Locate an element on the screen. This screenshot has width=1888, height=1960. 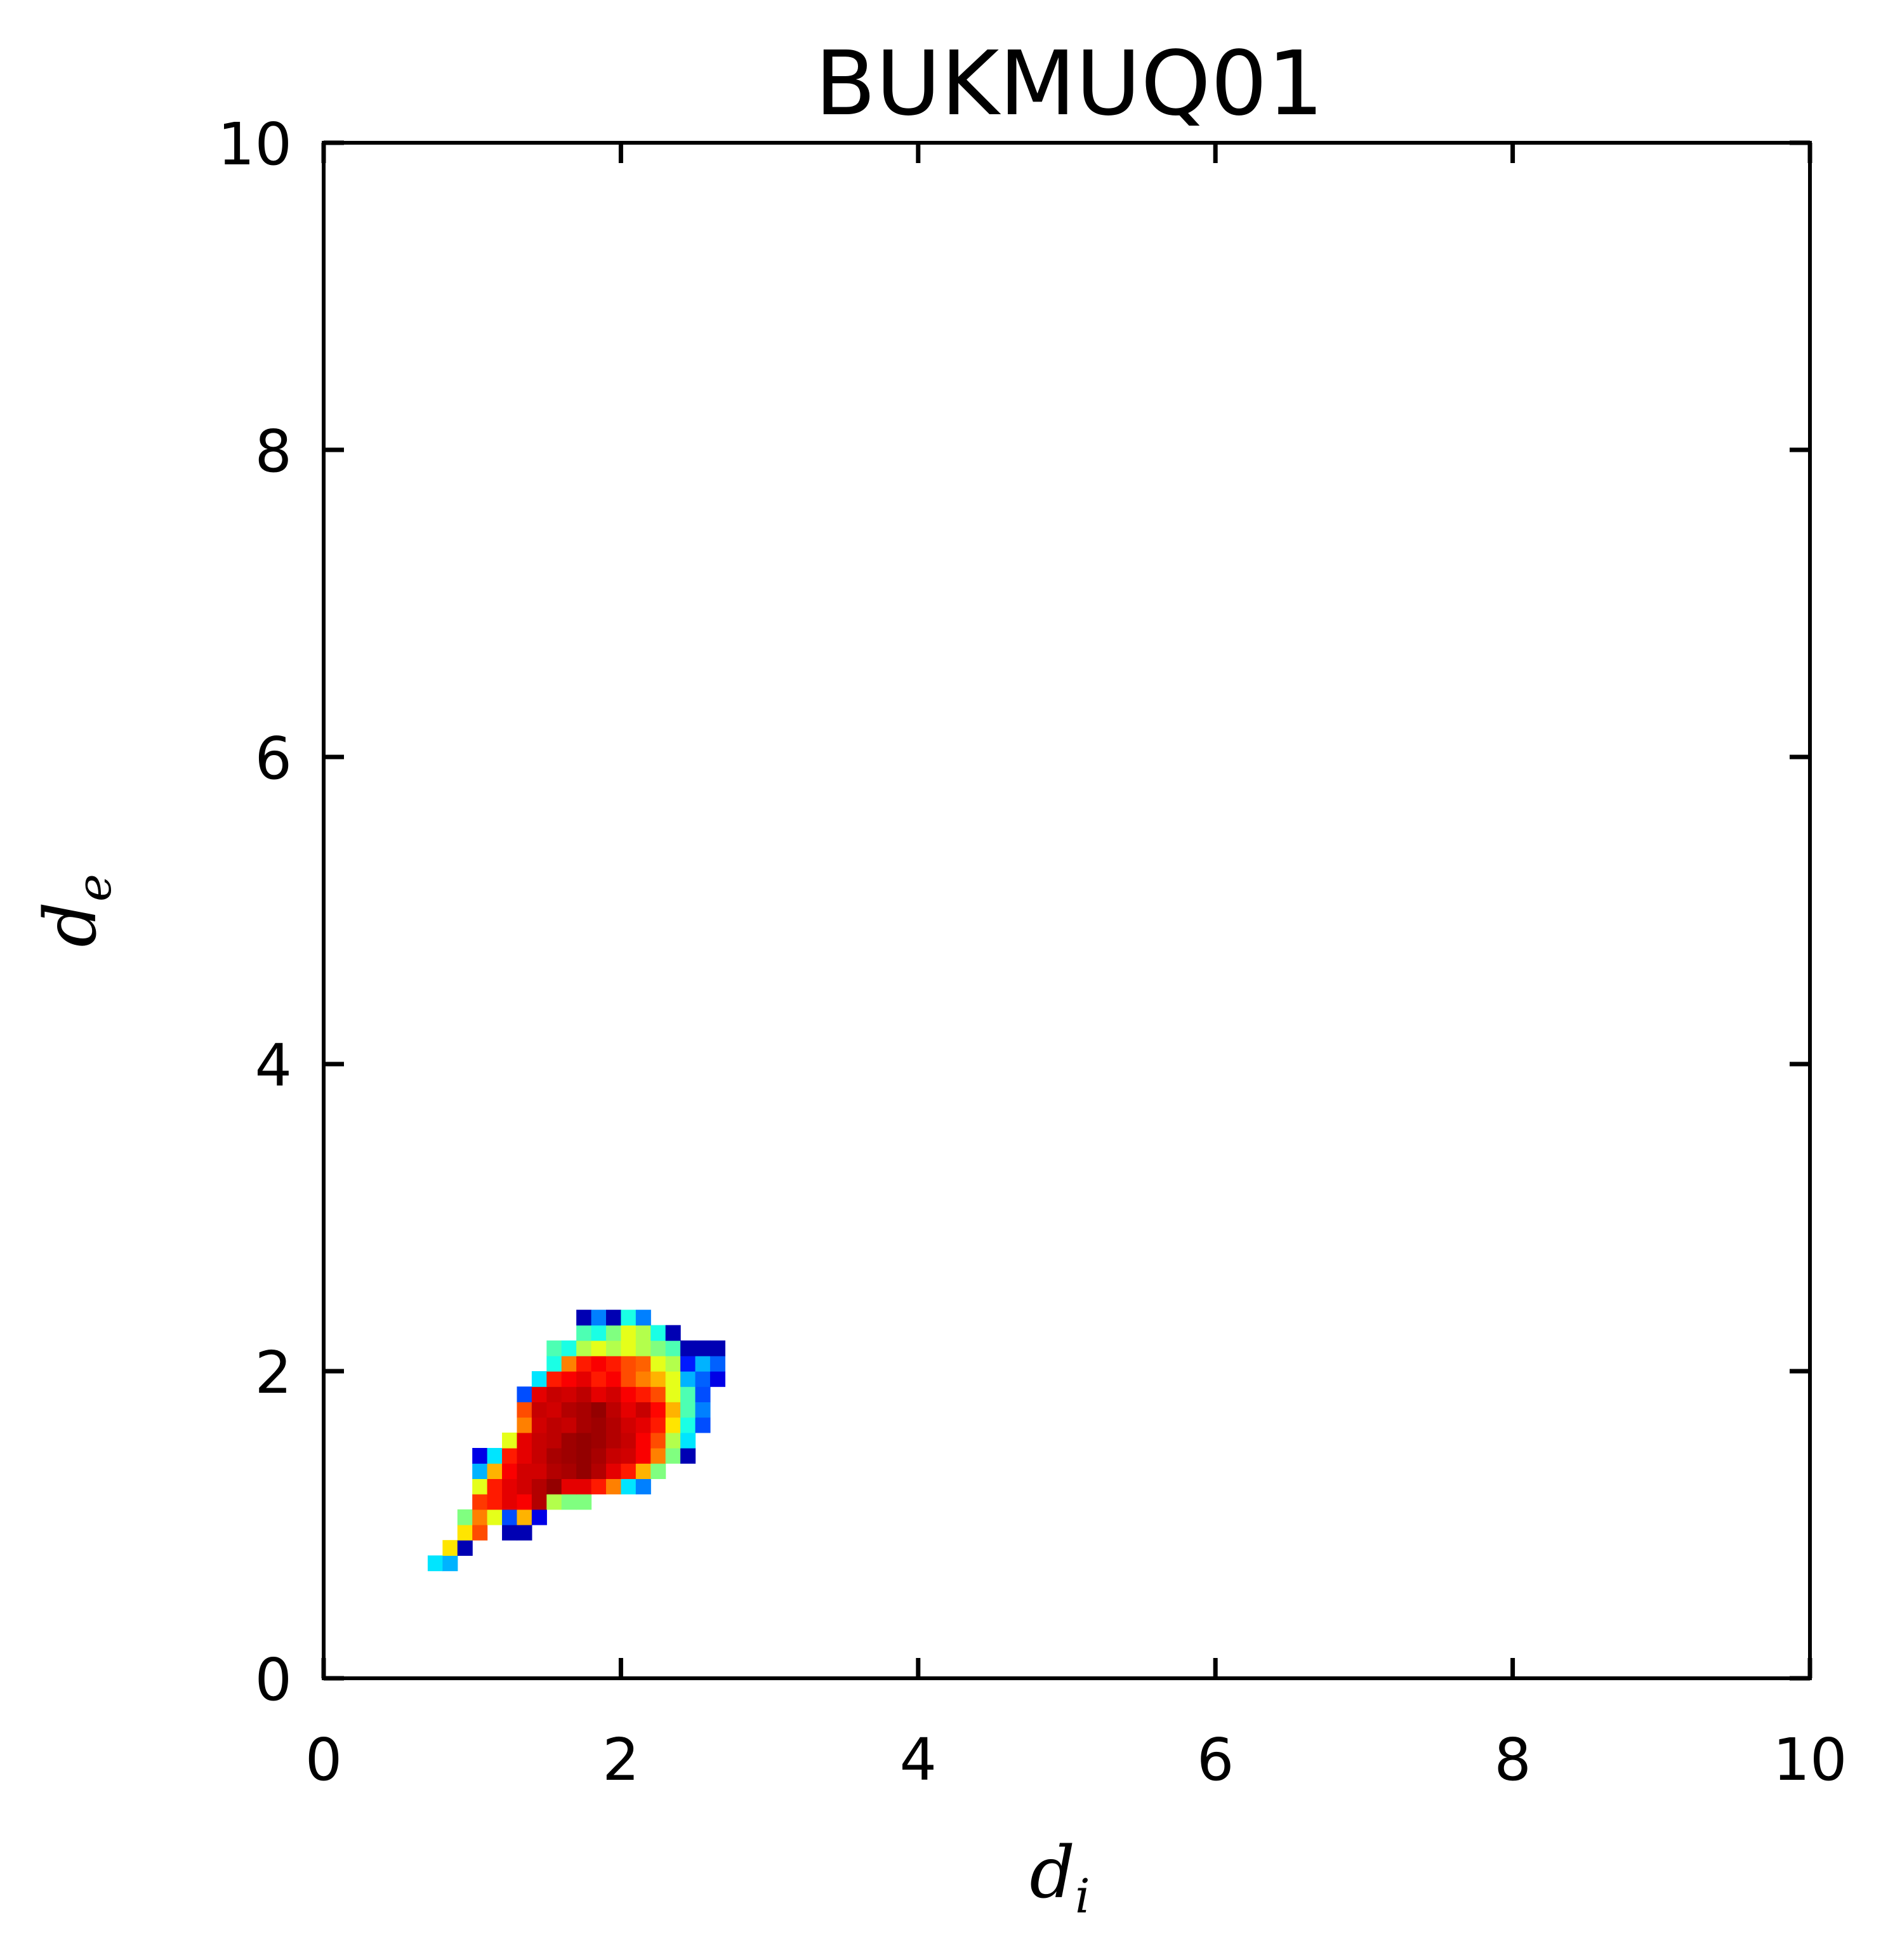
y-tick-label: 0 is located at coordinates (273, 1680).